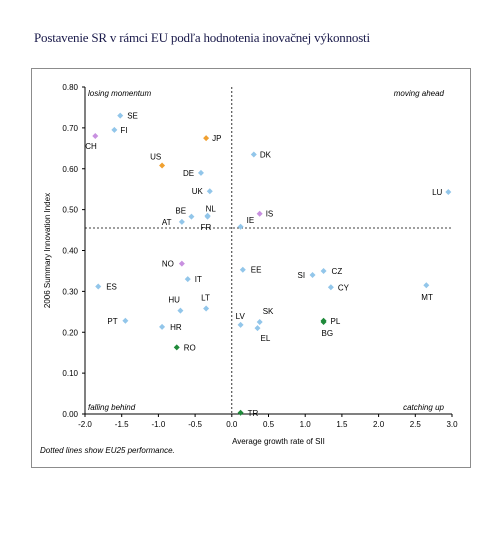 The image size is (500, 545). Describe the element at coordinates (181, 221) in the screenshot. I see `point-at` at that location.